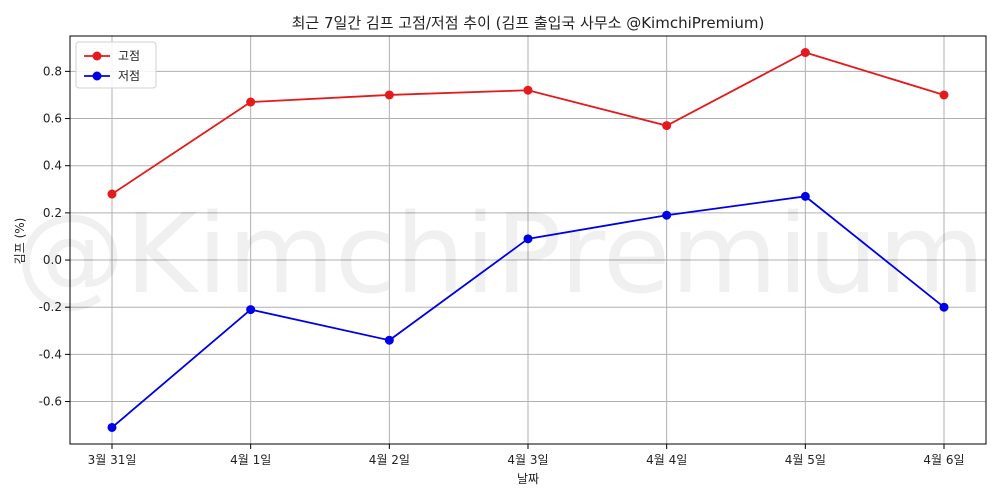 The image size is (1000, 500). What do you see at coordinates (52, 119) in the screenshot?
I see `y-tick-label: 0.6` at bounding box center [52, 119].